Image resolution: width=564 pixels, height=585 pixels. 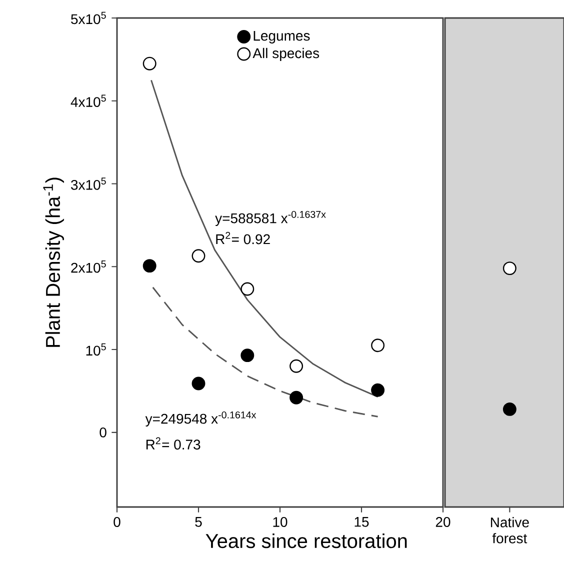 I want to click on y-tick-label: 2x10$^{5}$, so click(x=88, y=266).